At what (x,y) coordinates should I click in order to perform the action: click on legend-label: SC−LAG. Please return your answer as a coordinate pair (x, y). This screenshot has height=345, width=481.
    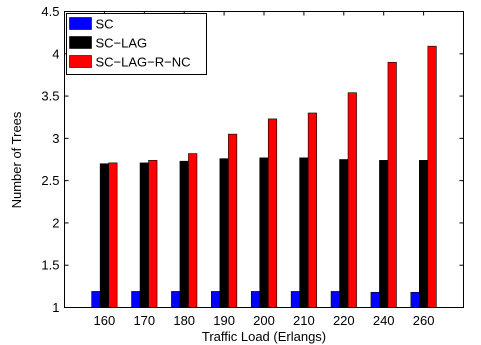
    Looking at the image, I should click on (122, 43).